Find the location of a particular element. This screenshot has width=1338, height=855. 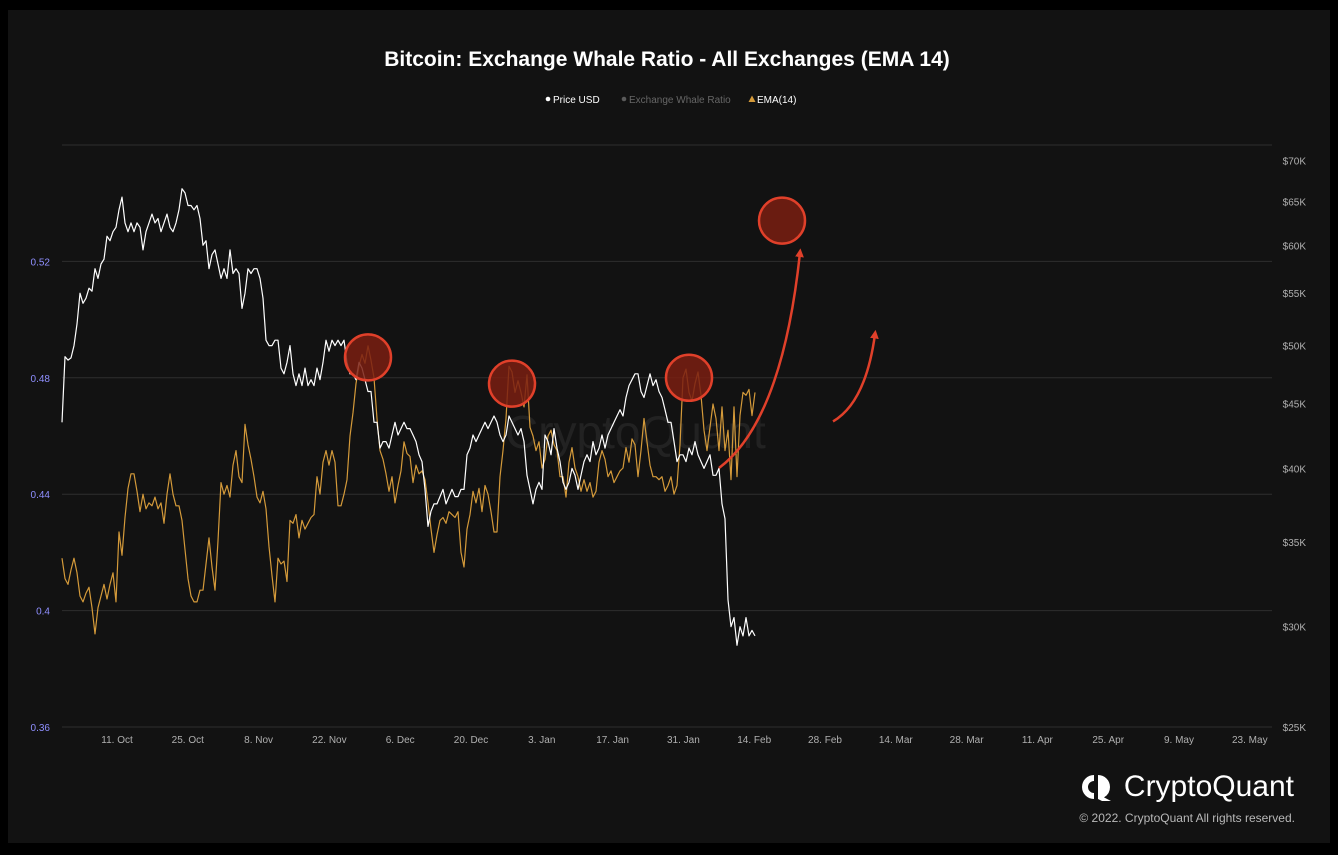

right-tick-label: $65K is located at coordinates (1295, 202).